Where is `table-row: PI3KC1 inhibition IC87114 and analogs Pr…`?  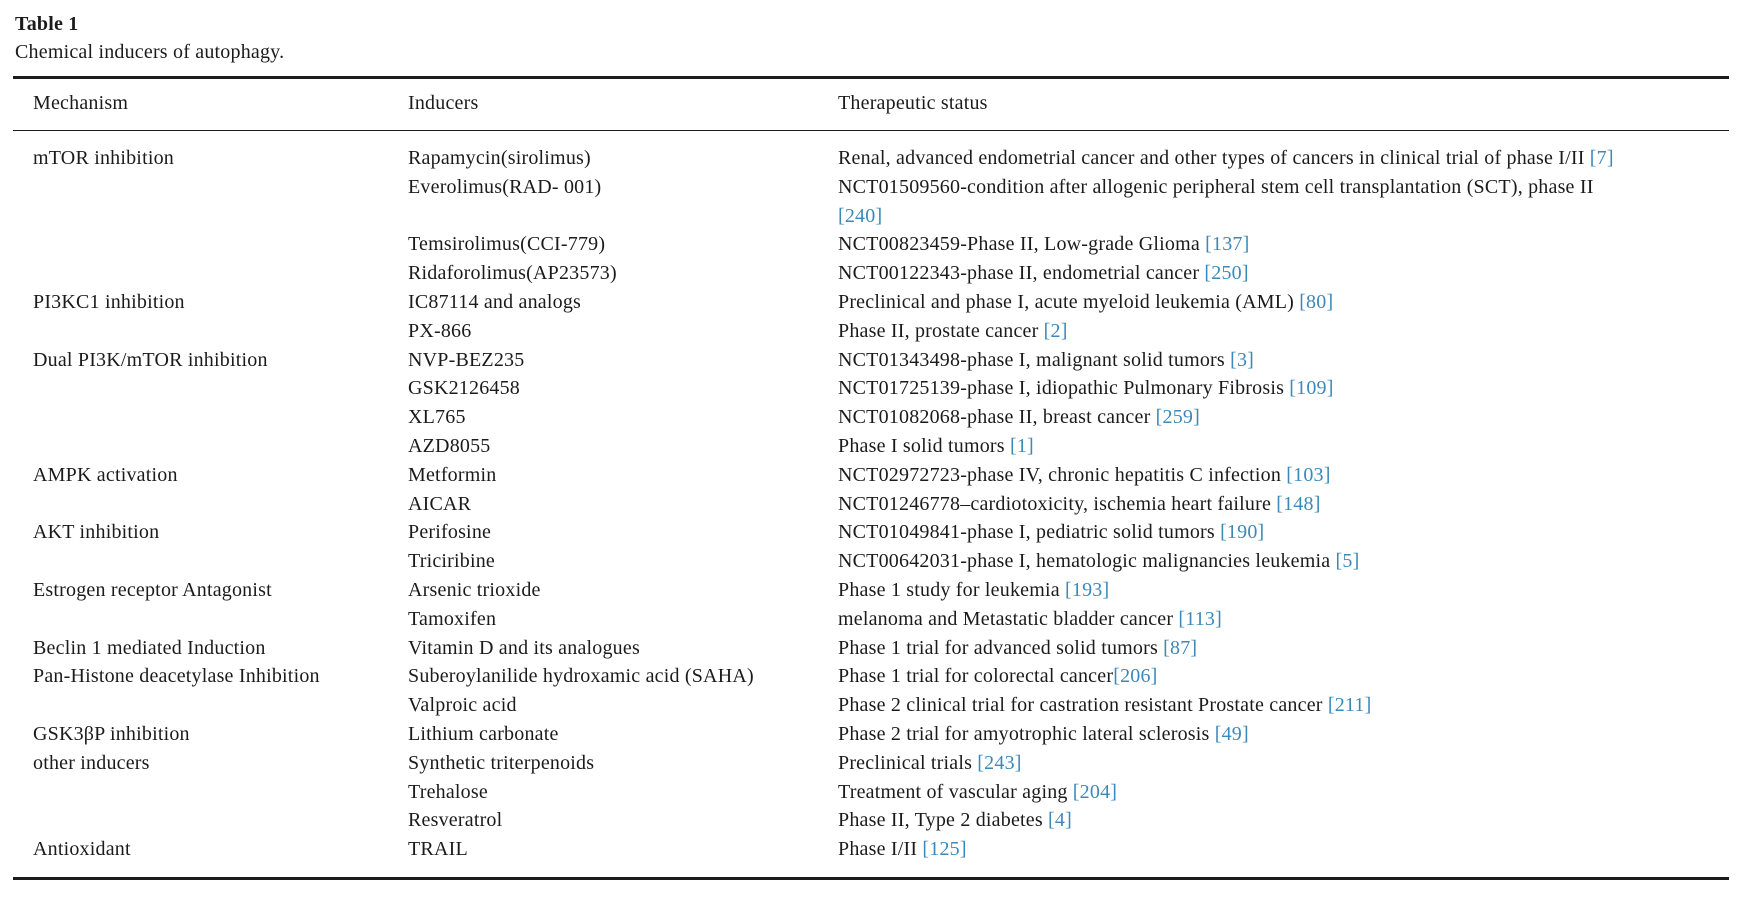 table-row: PI3KC1 inhibition IC87114 and analogs Pr… is located at coordinates (871, 302).